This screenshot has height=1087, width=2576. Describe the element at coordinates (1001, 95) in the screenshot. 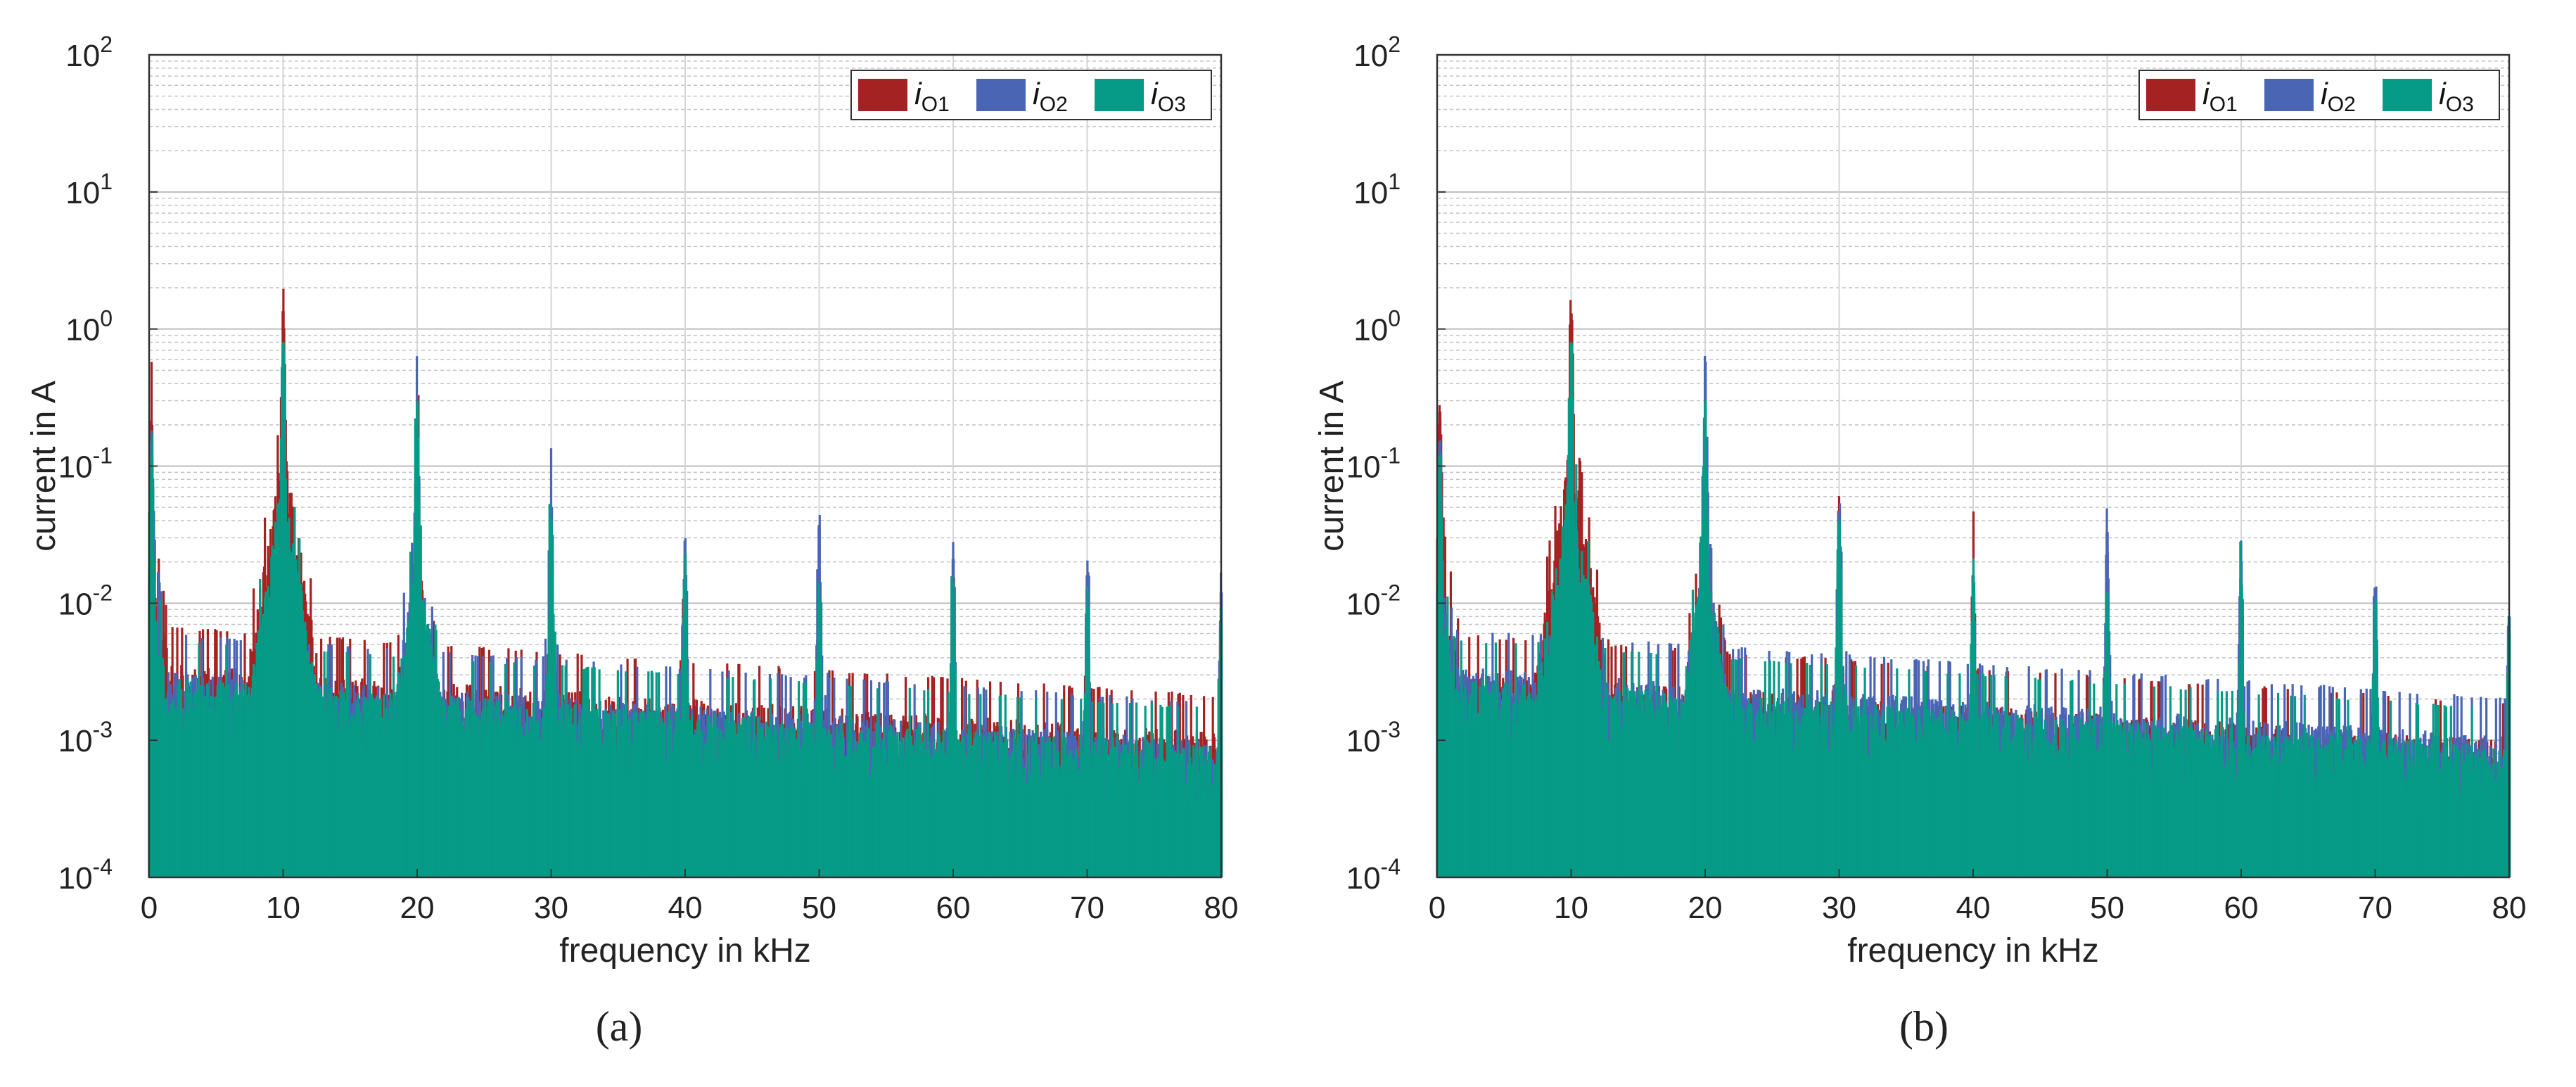

I see `legend-swatch-iO2` at that location.